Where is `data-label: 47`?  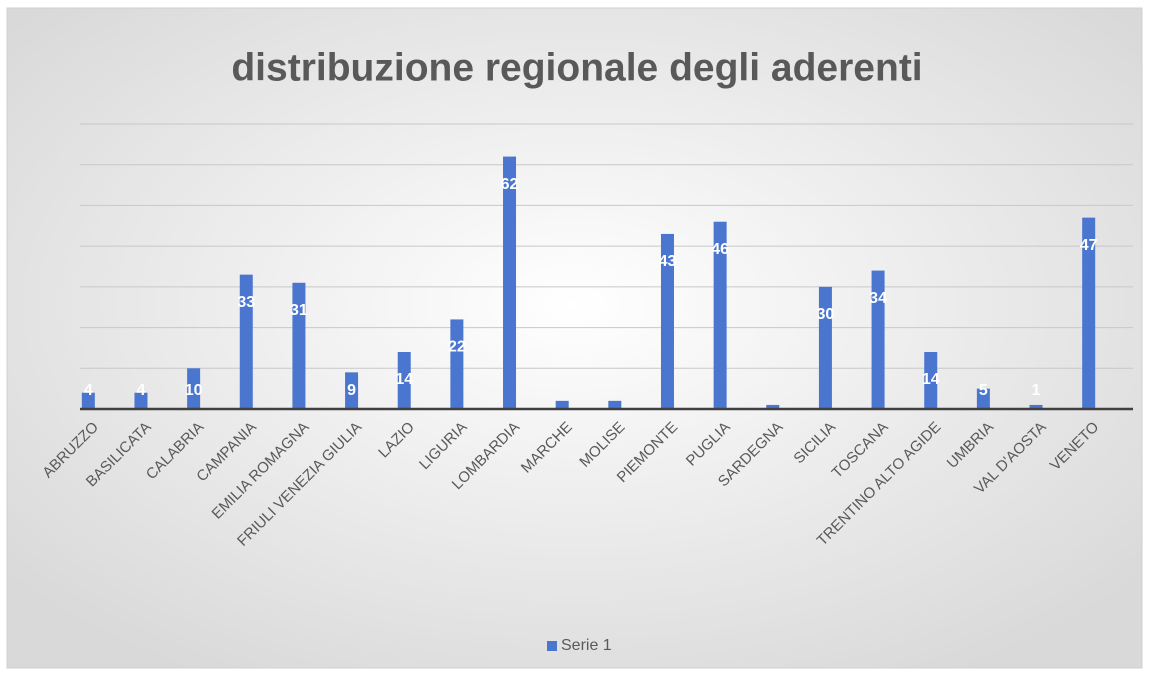
data-label: 47 is located at coordinates (1089, 245).